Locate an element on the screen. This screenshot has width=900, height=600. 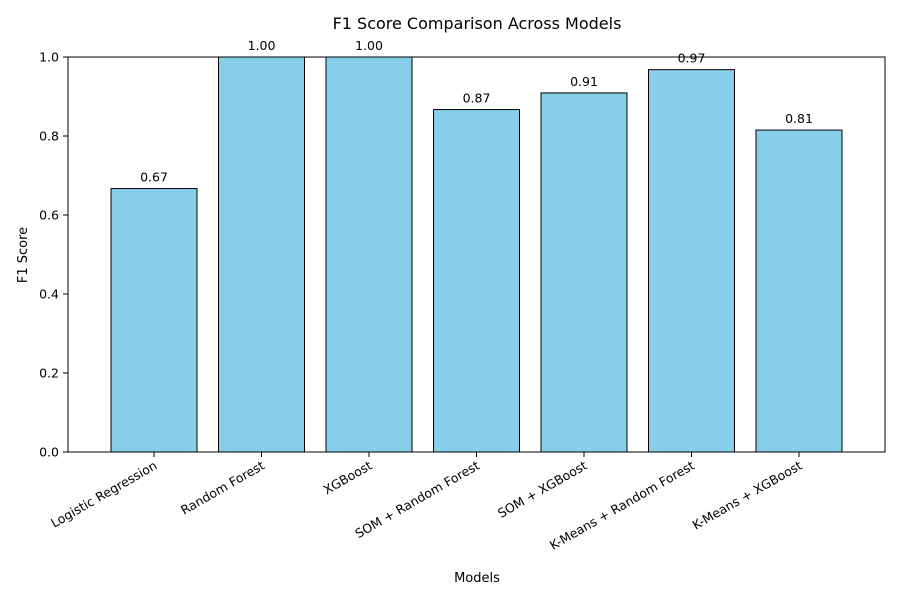
bar-value-label: 0.67 is located at coordinates (154, 177).